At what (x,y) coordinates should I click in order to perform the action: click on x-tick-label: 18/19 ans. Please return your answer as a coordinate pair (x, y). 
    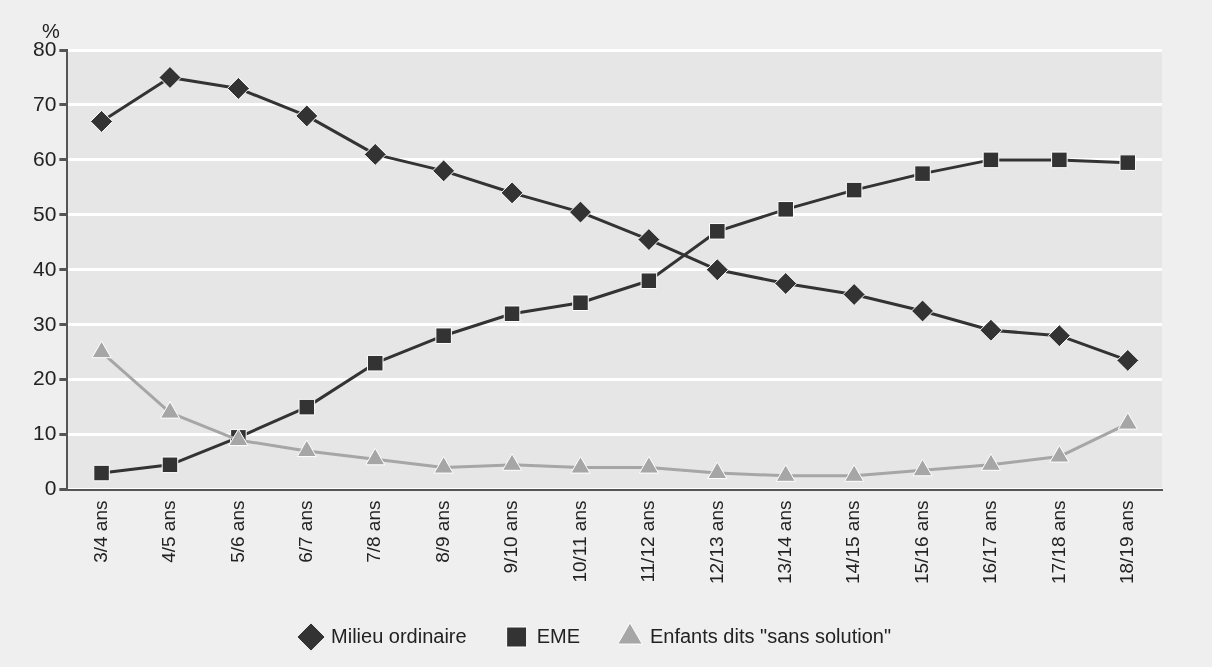
    Looking at the image, I should click on (1127, 542).